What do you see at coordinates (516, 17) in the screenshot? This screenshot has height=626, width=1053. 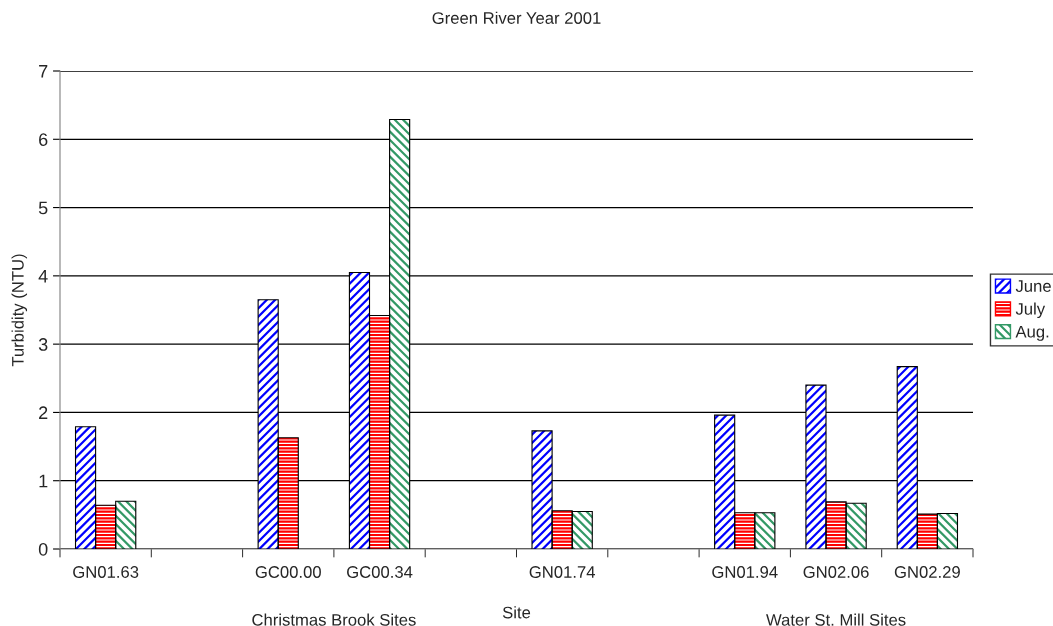 I see `chart-title: Green River Year 2001` at bounding box center [516, 17].